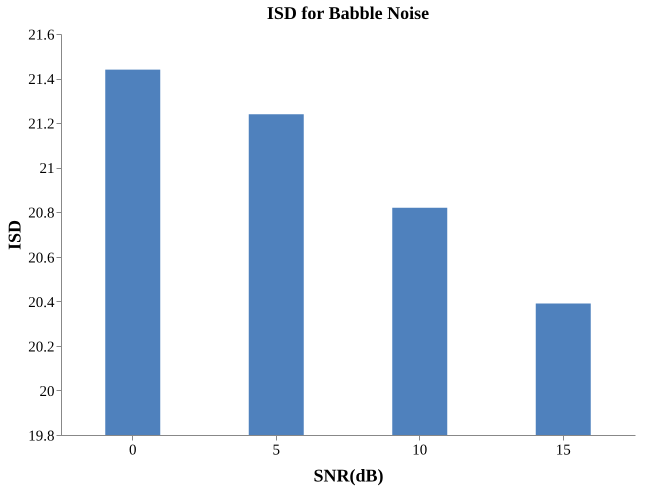  What do you see at coordinates (420, 450) in the screenshot?
I see `x-tick-label: 10` at bounding box center [420, 450].